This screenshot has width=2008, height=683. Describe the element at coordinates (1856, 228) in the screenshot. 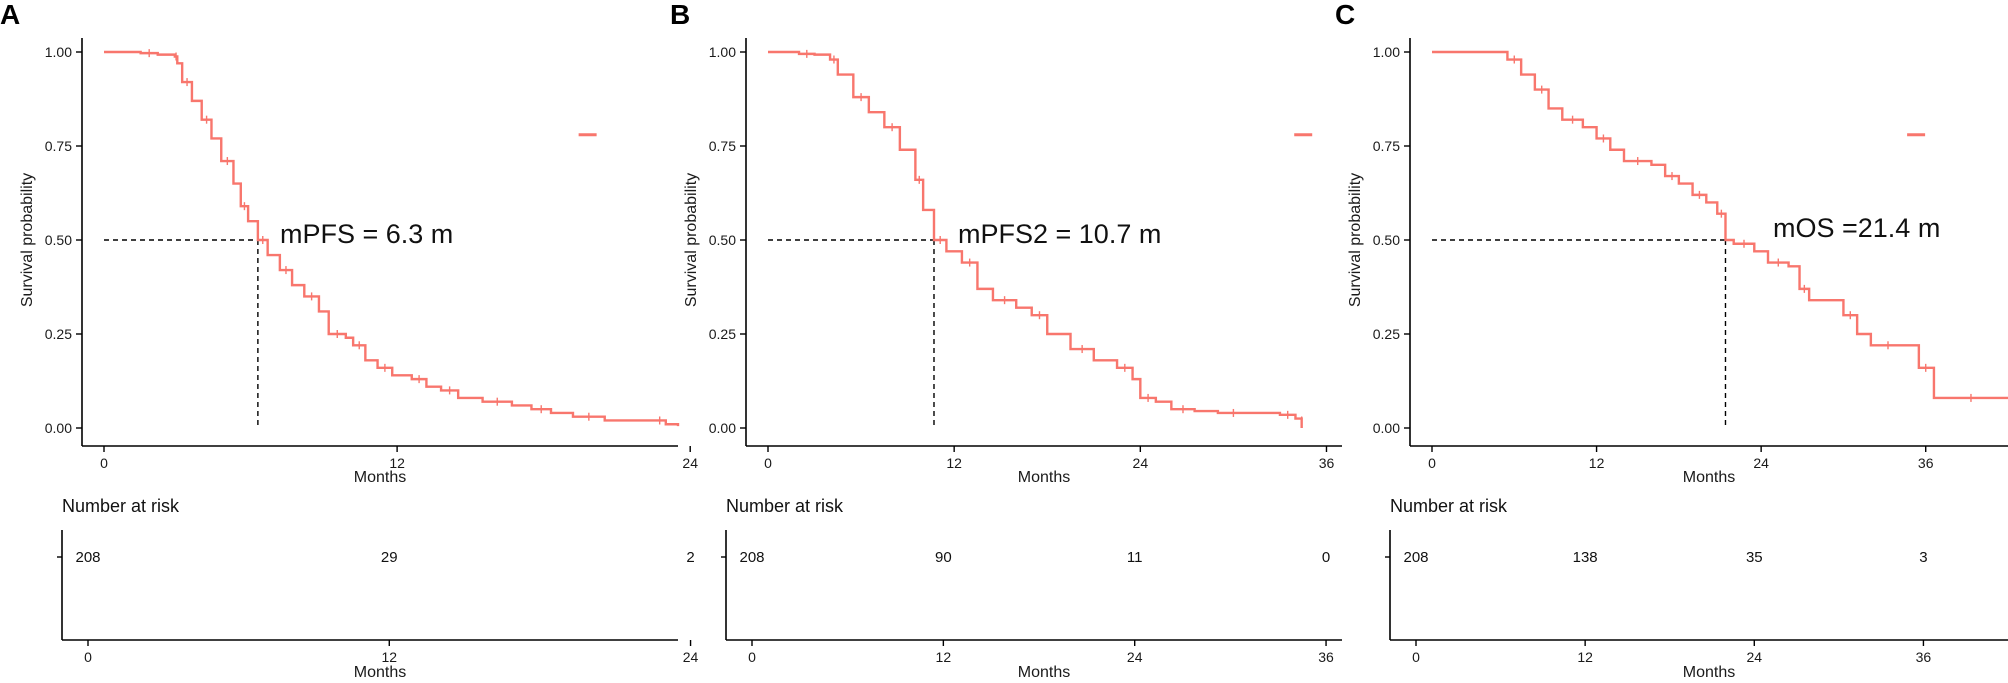

I see `median-annotation: mOS =21.4 m` at that location.